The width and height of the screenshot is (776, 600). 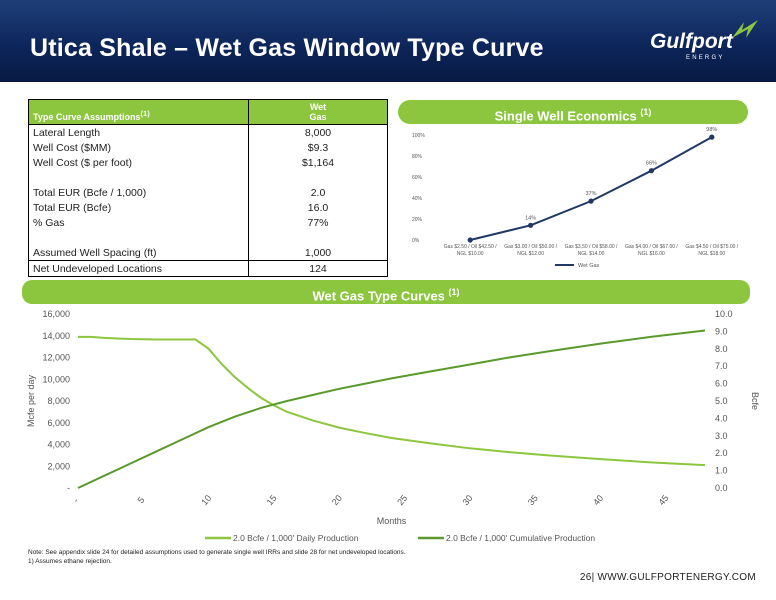 What do you see at coordinates (56, 379) in the screenshot?
I see `wet-y-tick-label: 10,000` at bounding box center [56, 379].